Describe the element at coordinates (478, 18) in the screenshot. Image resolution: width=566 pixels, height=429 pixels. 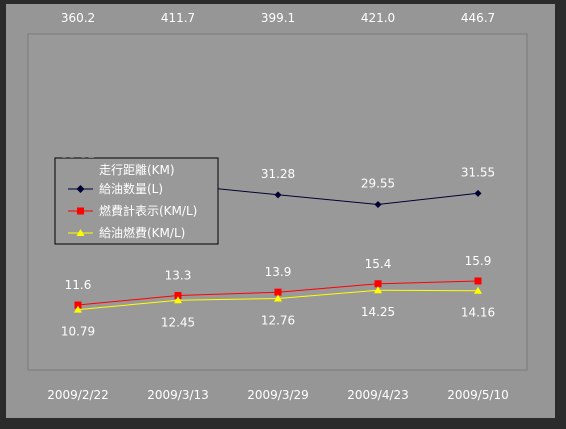
I see `top-value-label: 446.7` at that location.